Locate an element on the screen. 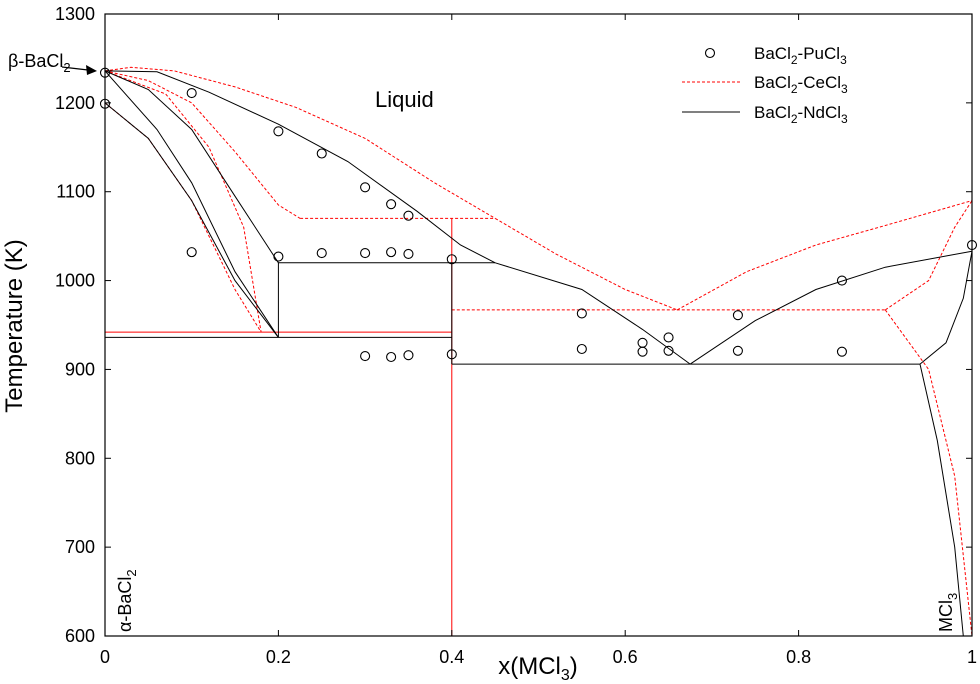  y-tick-label: 800 is located at coordinates (80, 458).